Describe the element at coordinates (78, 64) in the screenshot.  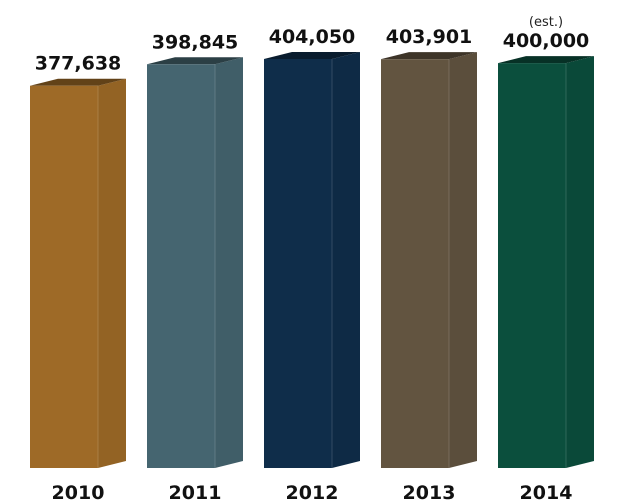
I see `value-label-2010: 377,638` at that location.